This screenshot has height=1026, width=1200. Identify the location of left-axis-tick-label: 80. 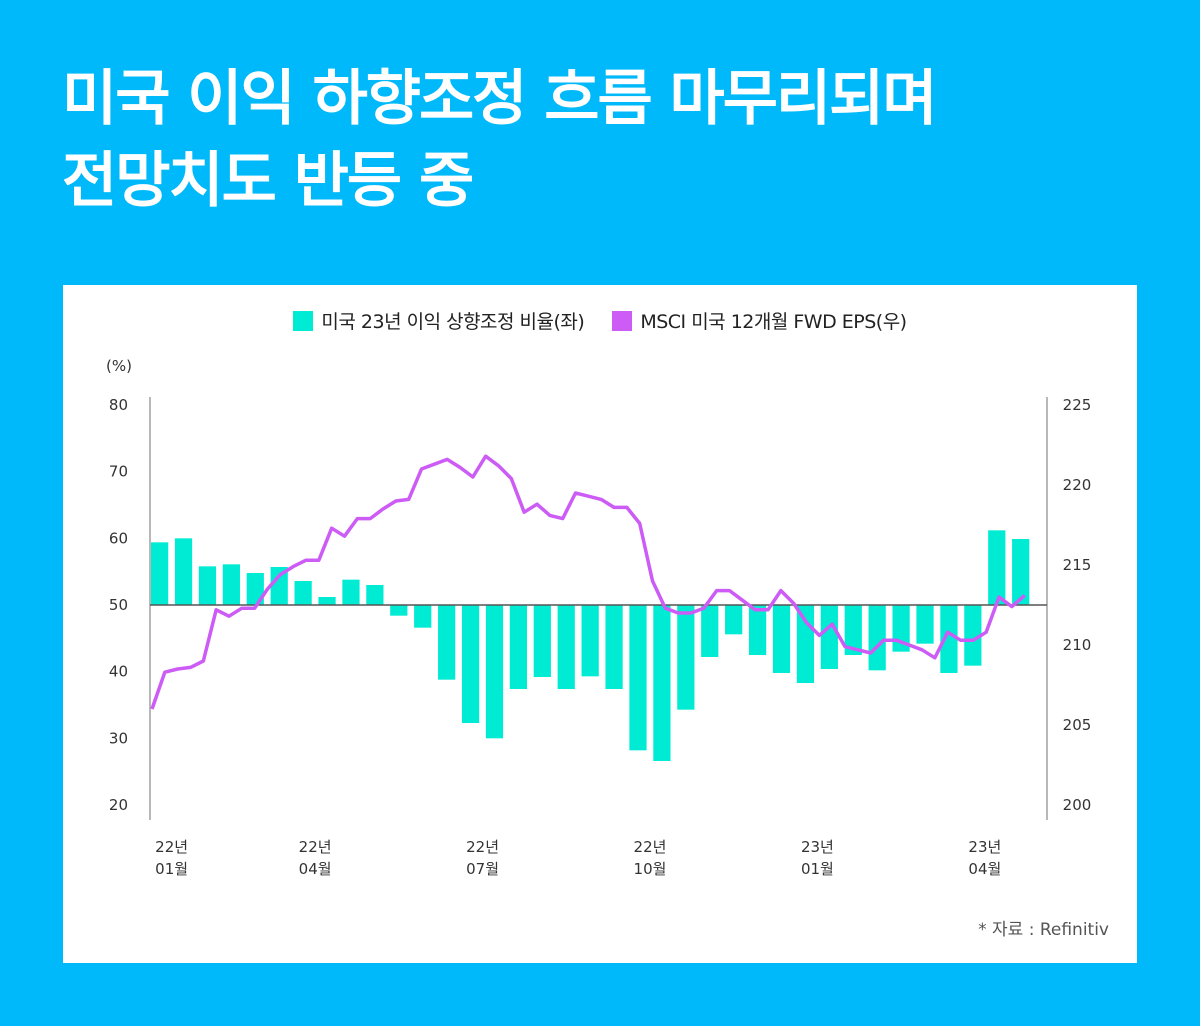
(118, 405).